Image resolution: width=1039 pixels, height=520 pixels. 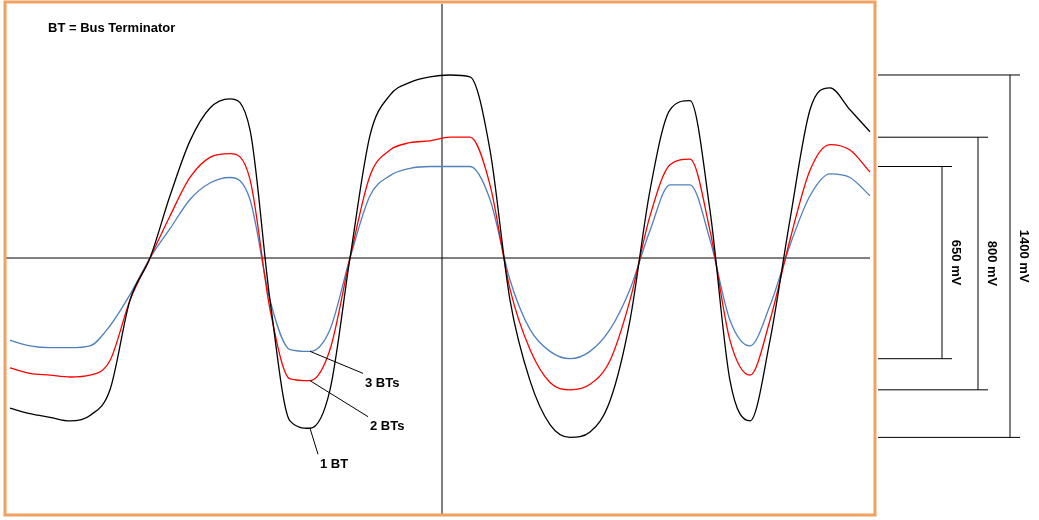 I want to click on text: 1400 mV, so click(x=1025, y=256).